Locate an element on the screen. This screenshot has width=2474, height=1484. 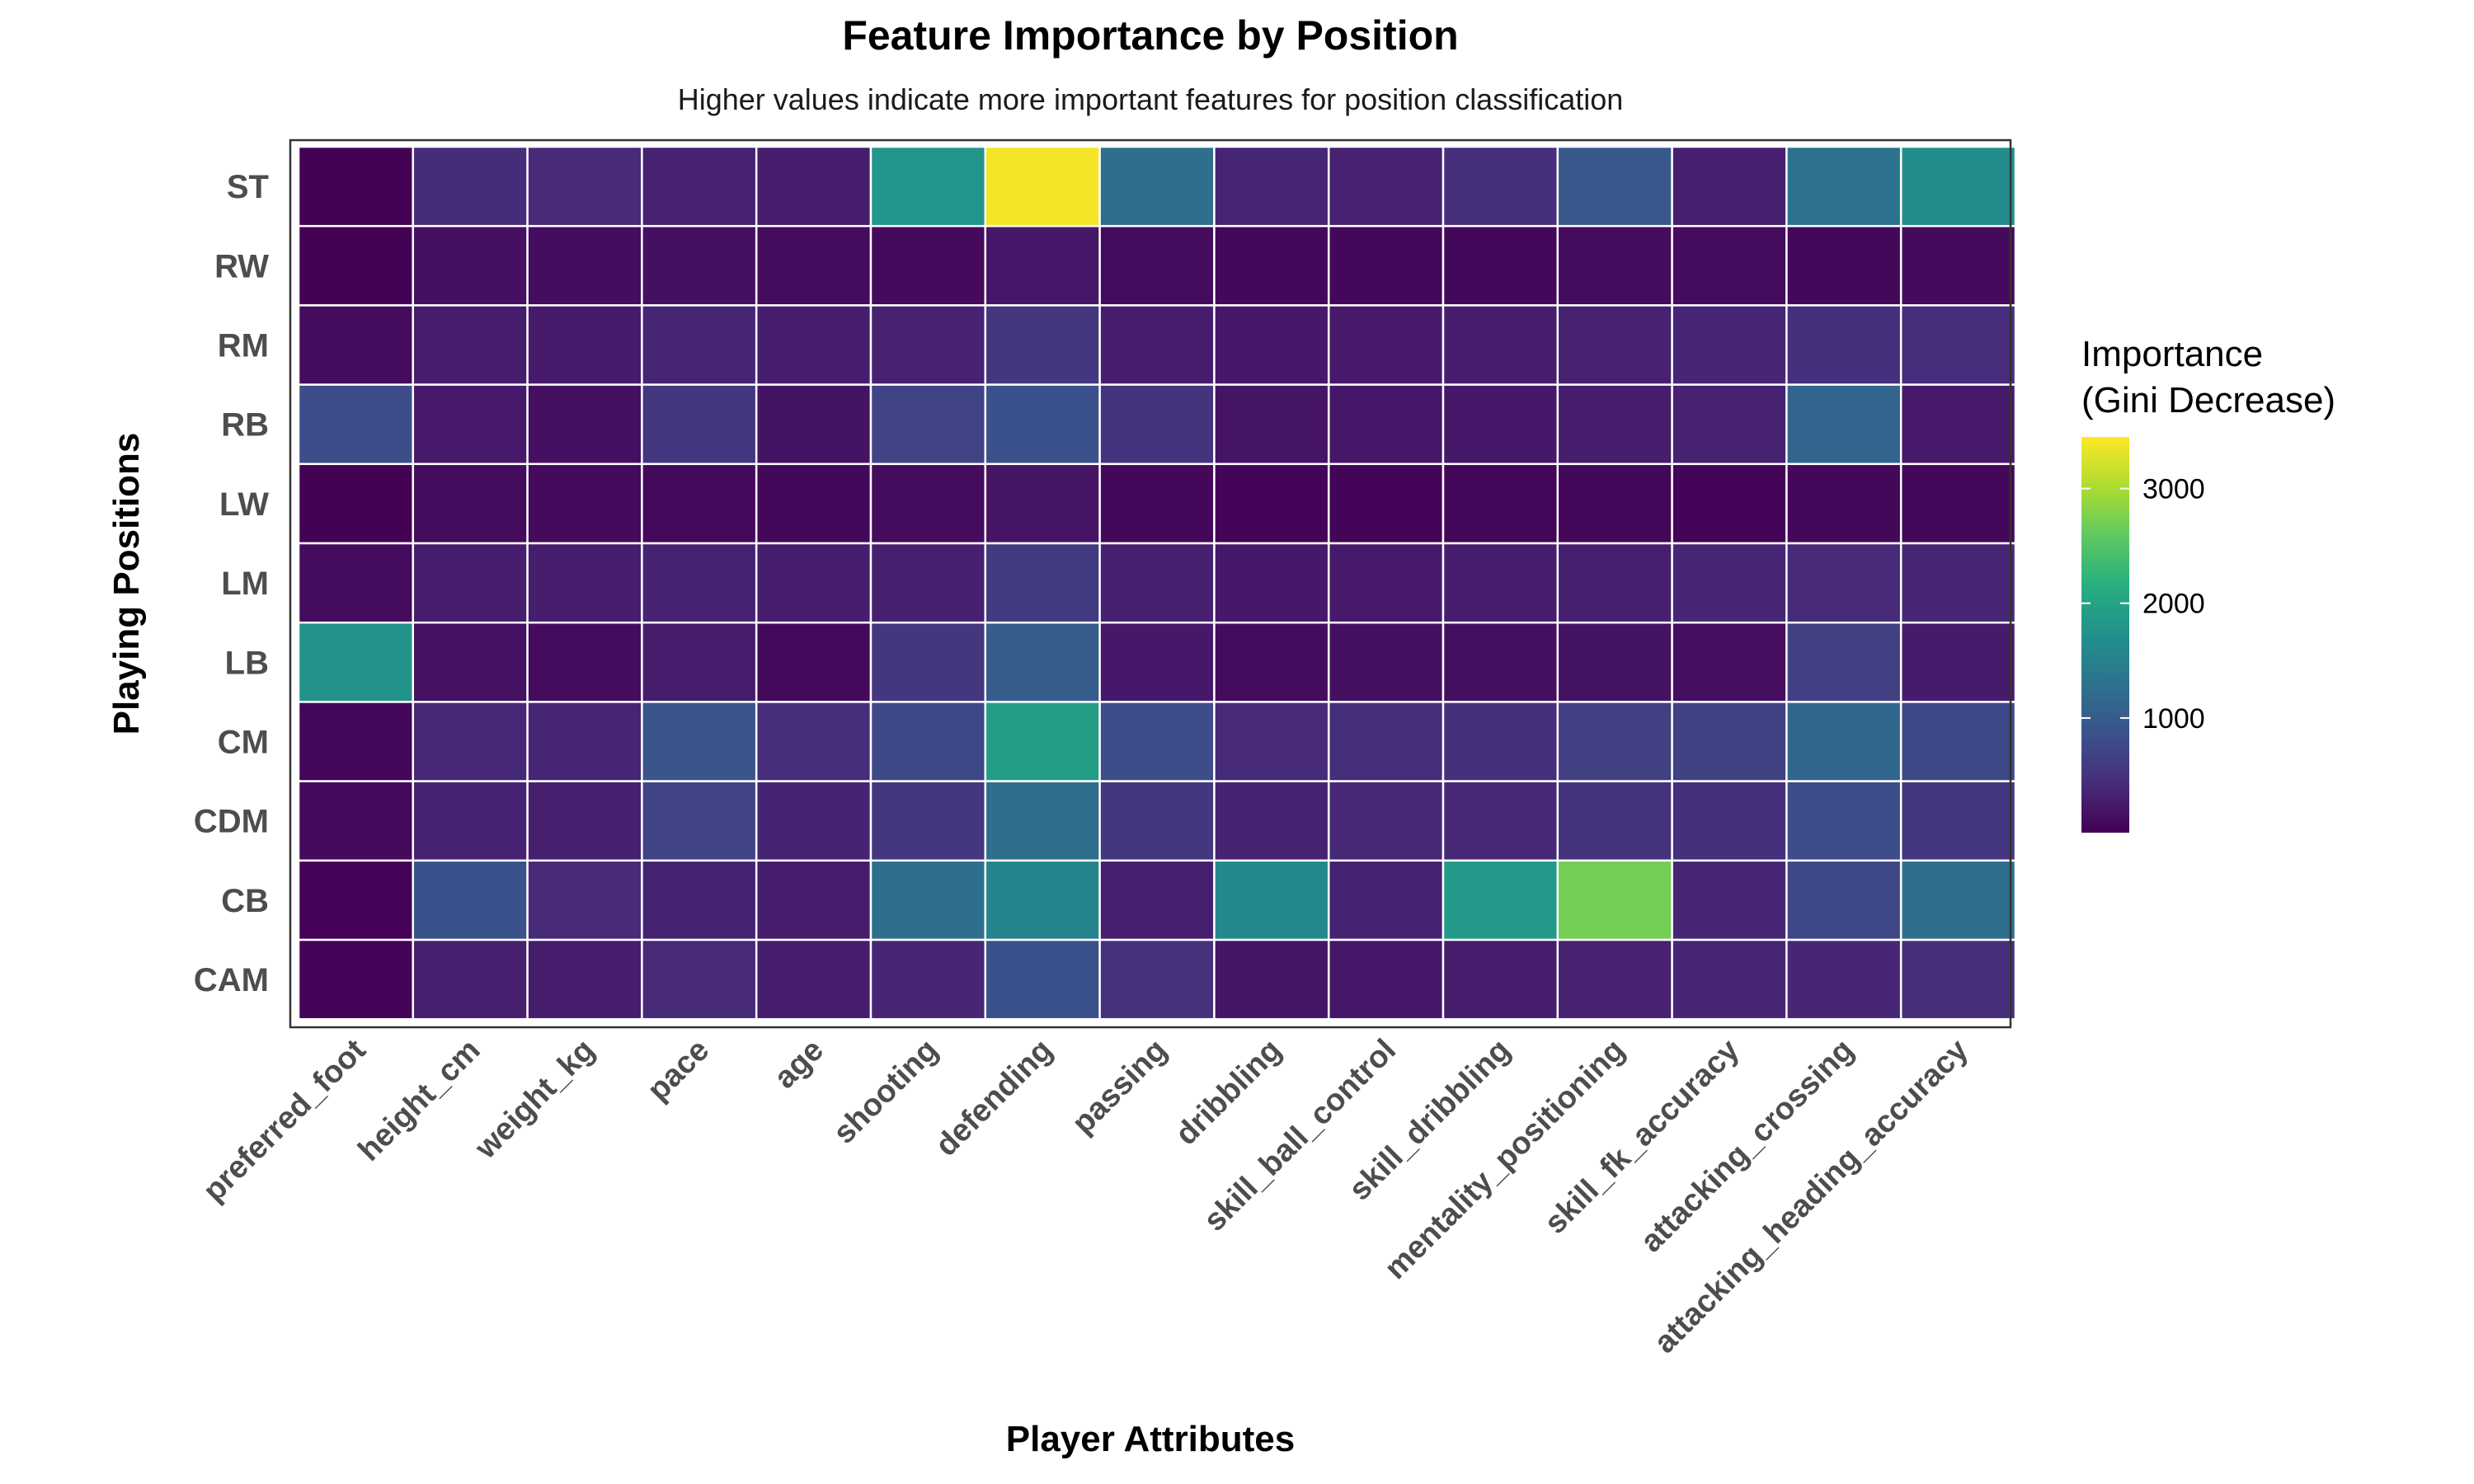
x-tick-label-height_cm: height_cm is located at coordinates (419, 1100).